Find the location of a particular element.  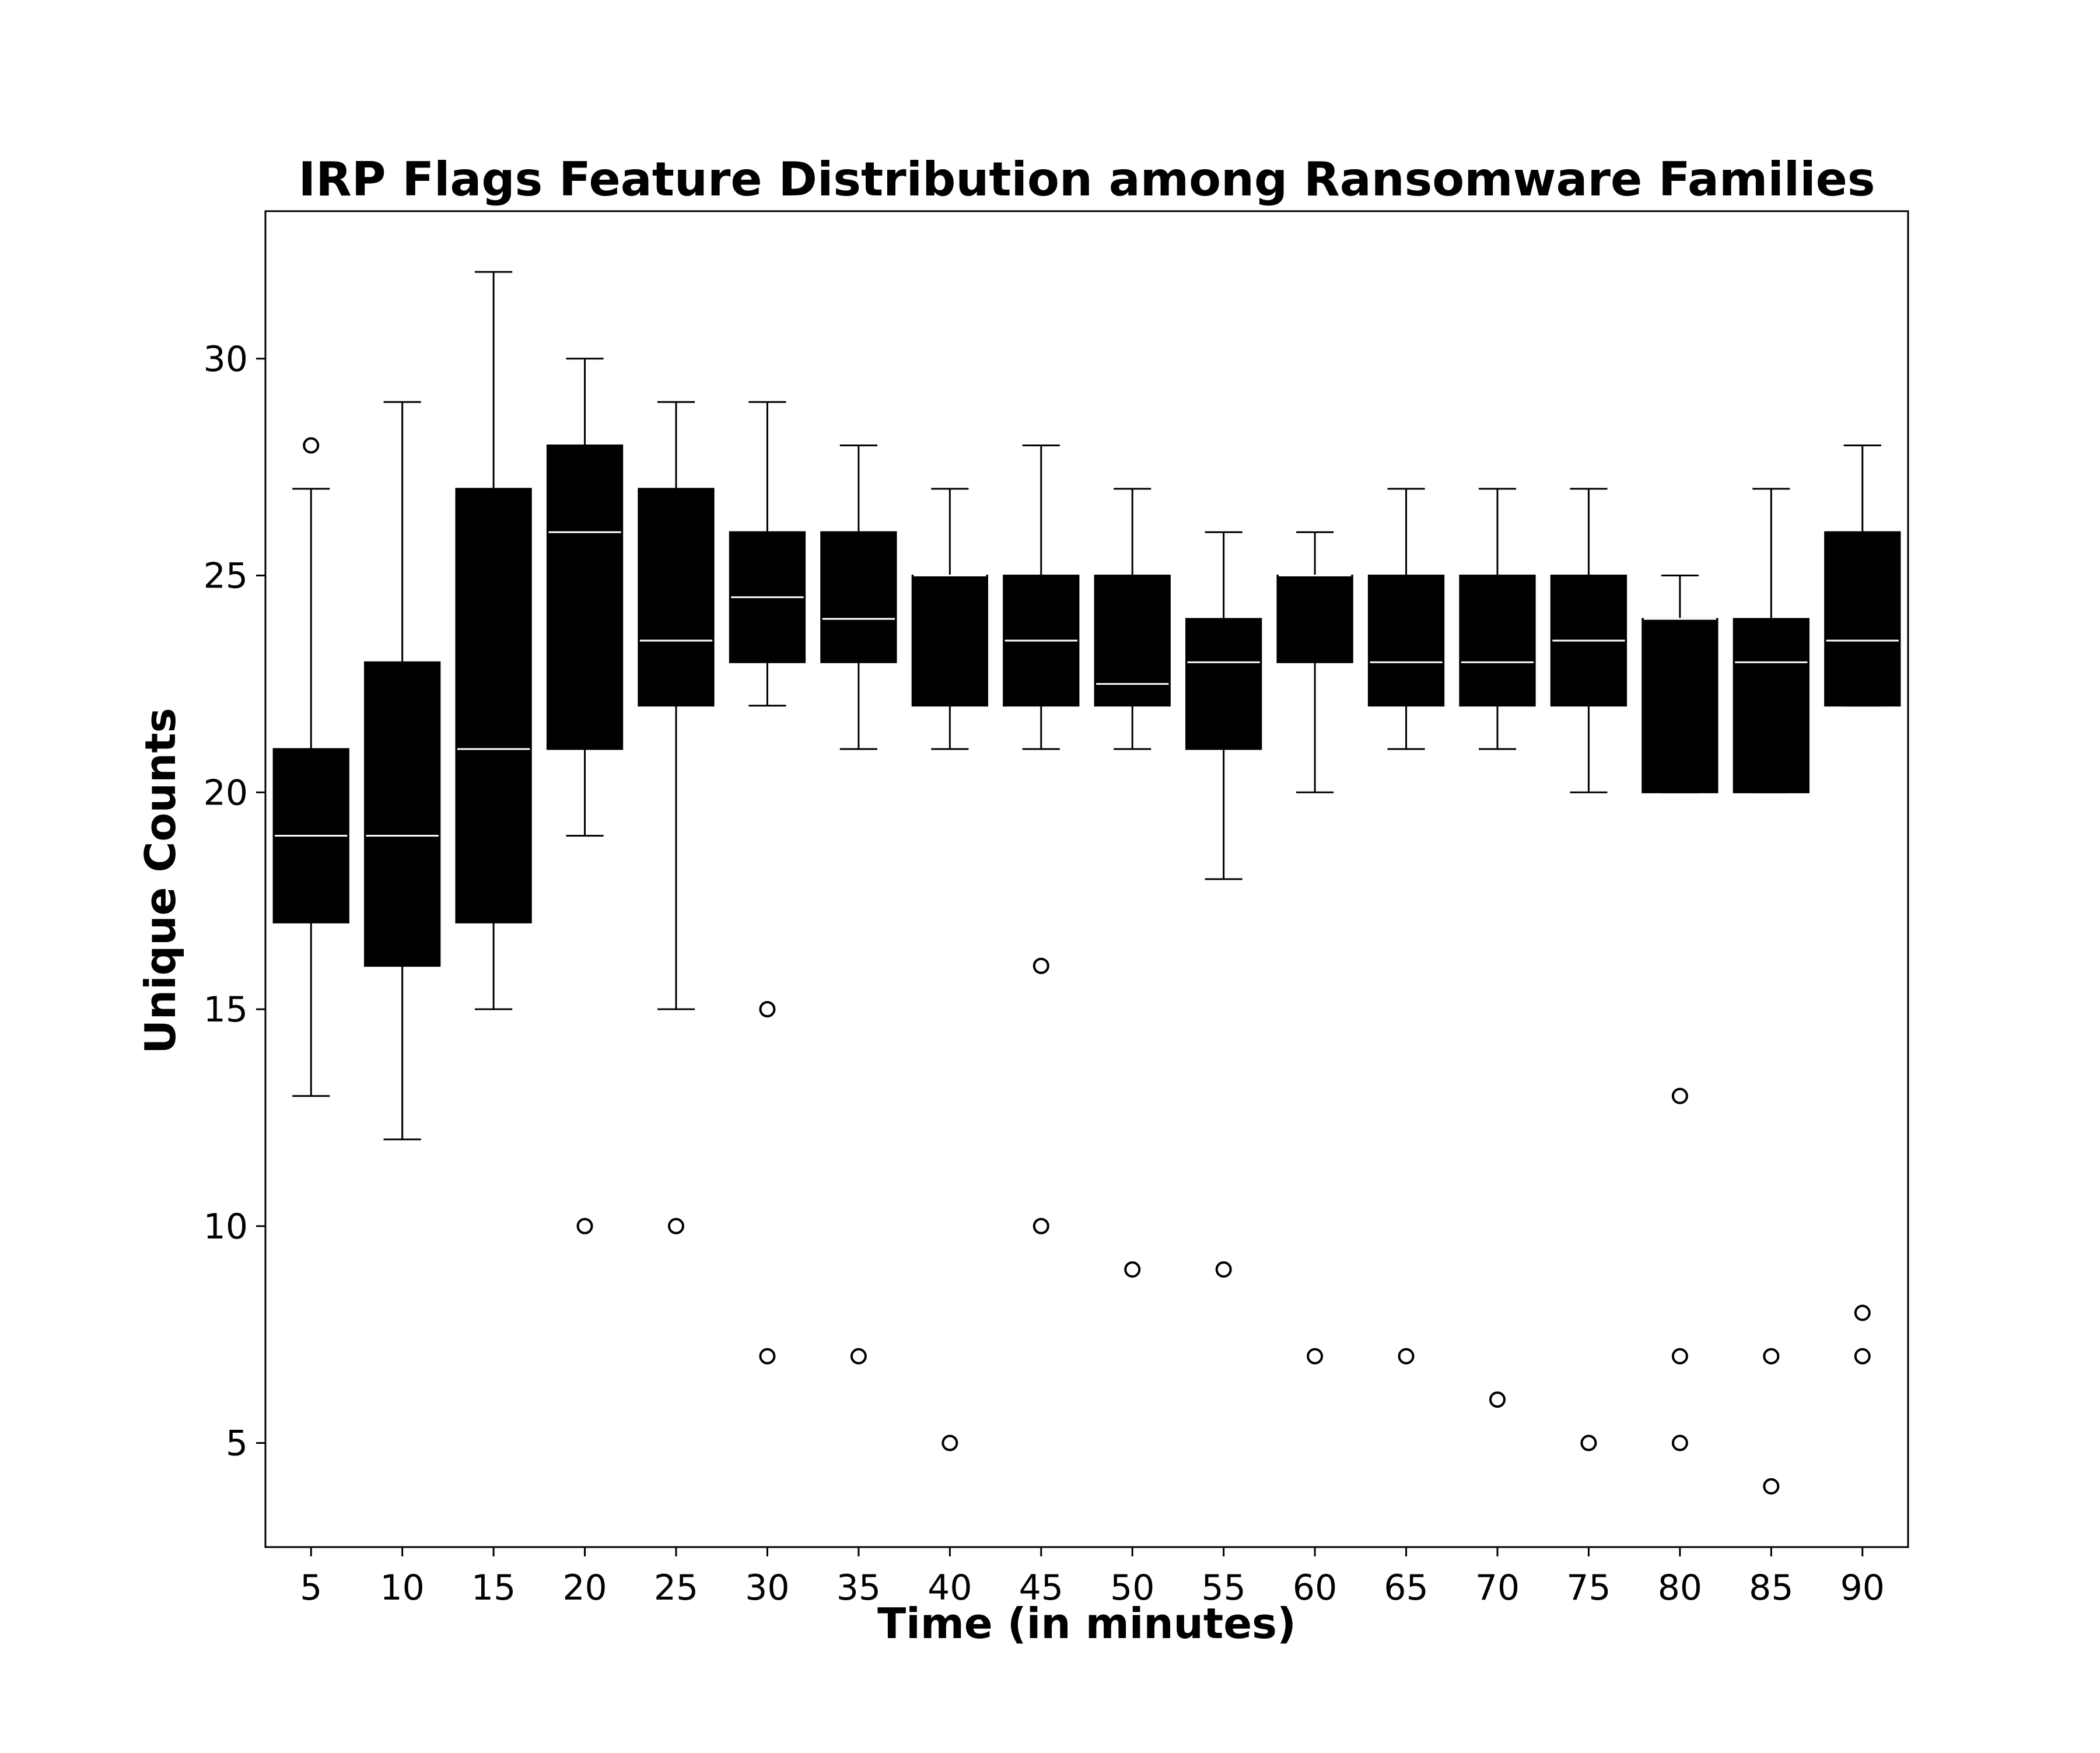

x-tick-label: 15 is located at coordinates (494, 1587).